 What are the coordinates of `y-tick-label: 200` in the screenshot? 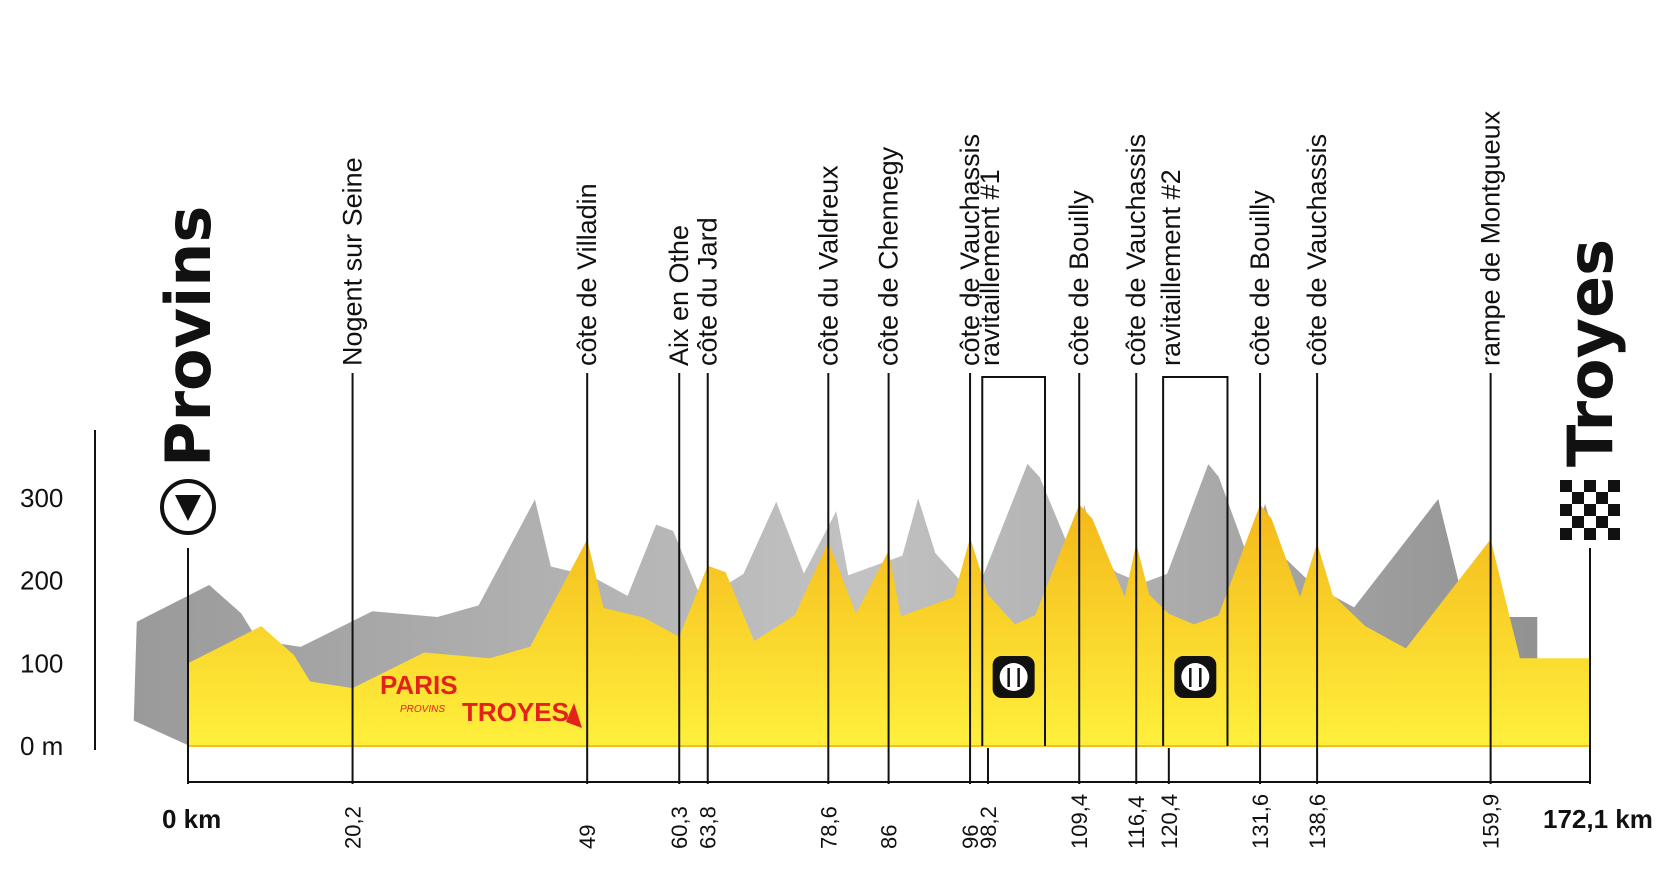 It's located at (41, 581).